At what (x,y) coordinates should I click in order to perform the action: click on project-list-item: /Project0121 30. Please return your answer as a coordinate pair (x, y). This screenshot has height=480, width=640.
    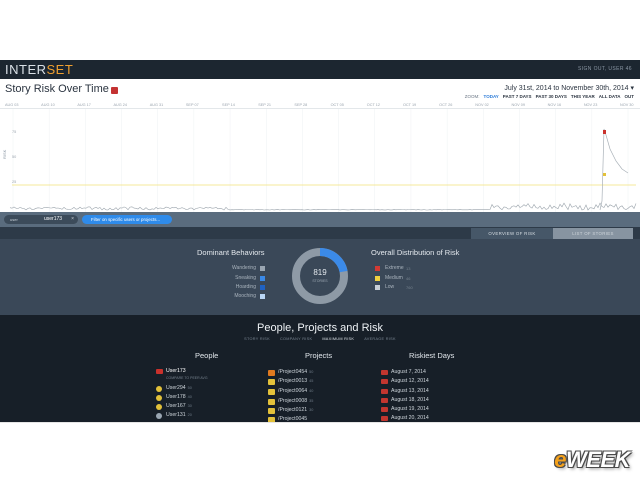
    Looking at the image, I should click on (313, 410).